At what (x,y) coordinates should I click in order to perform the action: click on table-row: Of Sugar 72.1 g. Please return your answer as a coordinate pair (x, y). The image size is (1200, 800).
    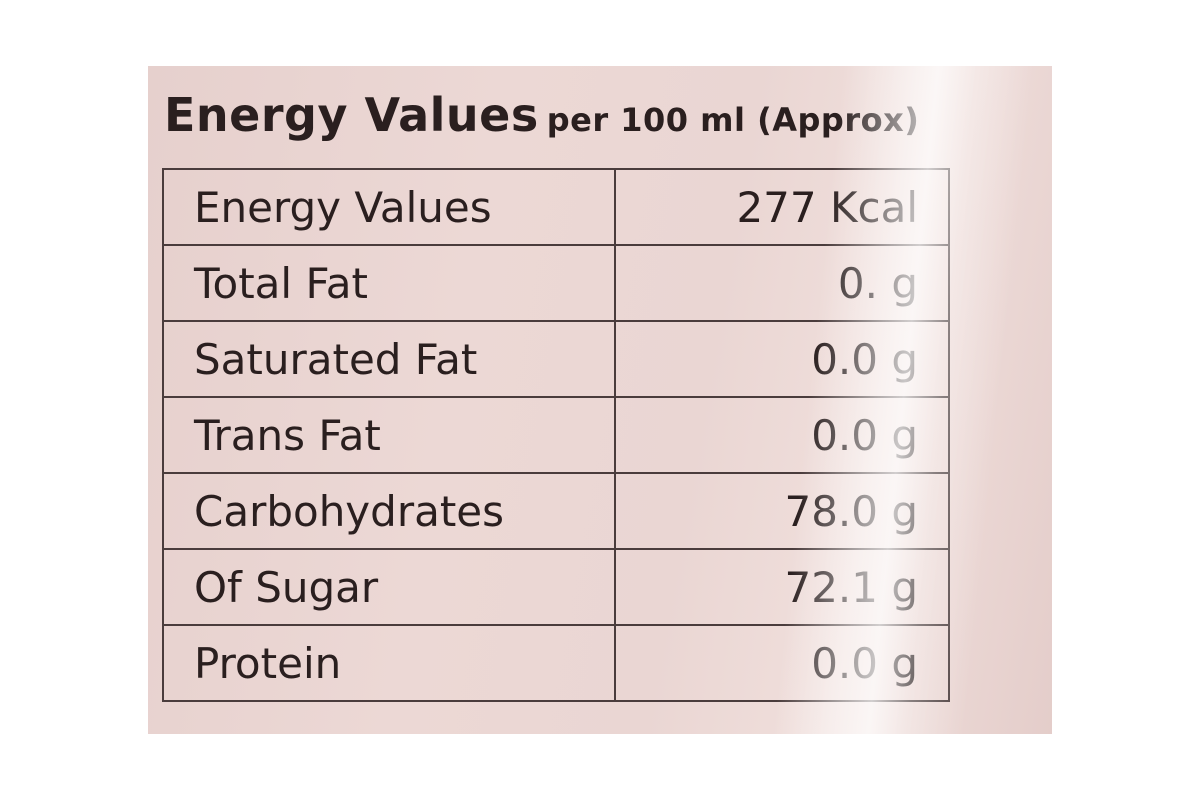
    Looking at the image, I should click on (556, 587).